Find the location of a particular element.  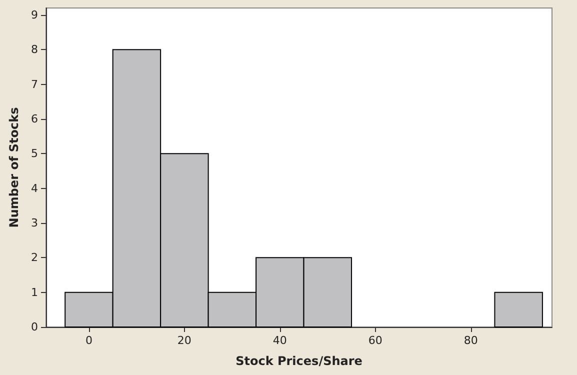

x-tick-label: 60 is located at coordinates (375, 340).